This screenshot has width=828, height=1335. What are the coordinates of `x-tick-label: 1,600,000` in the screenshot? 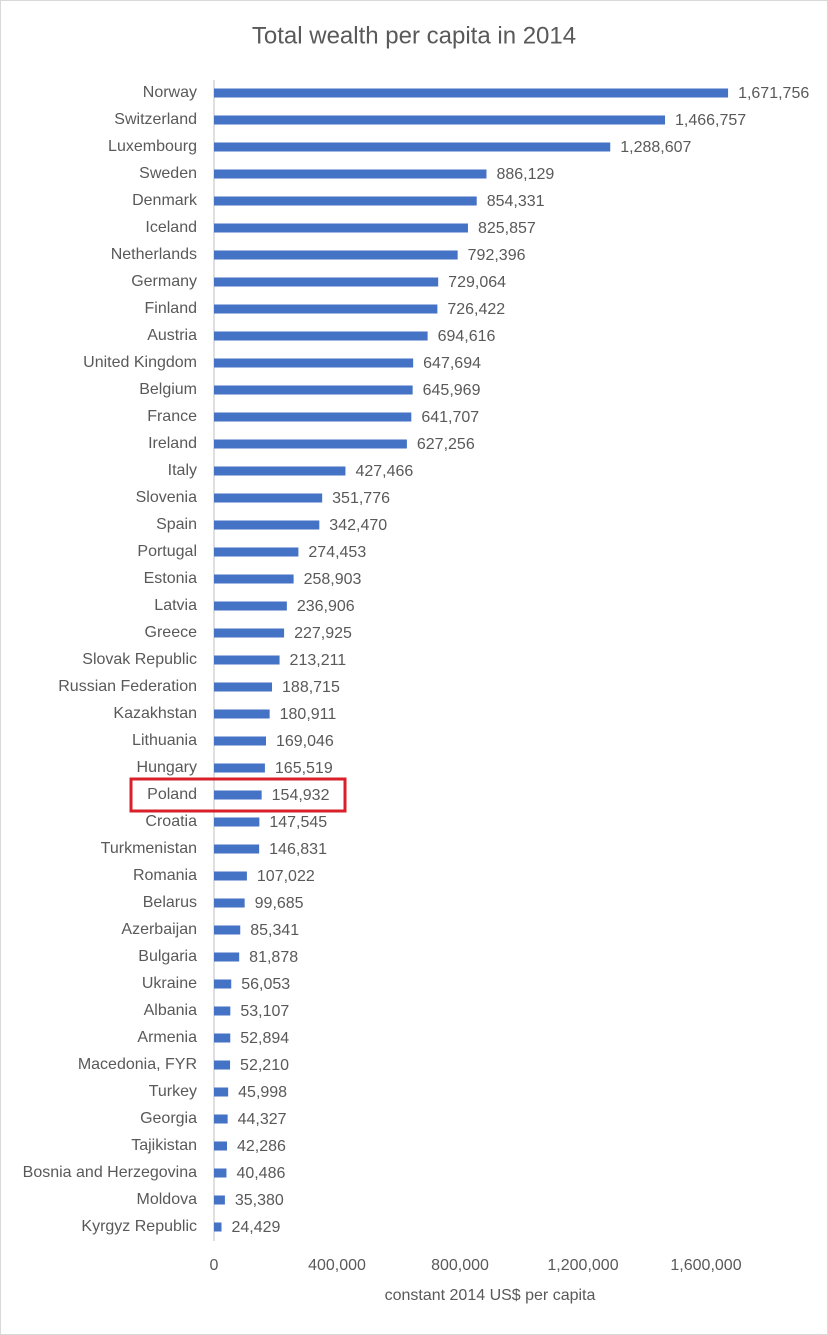 It's located at (705, 1265).